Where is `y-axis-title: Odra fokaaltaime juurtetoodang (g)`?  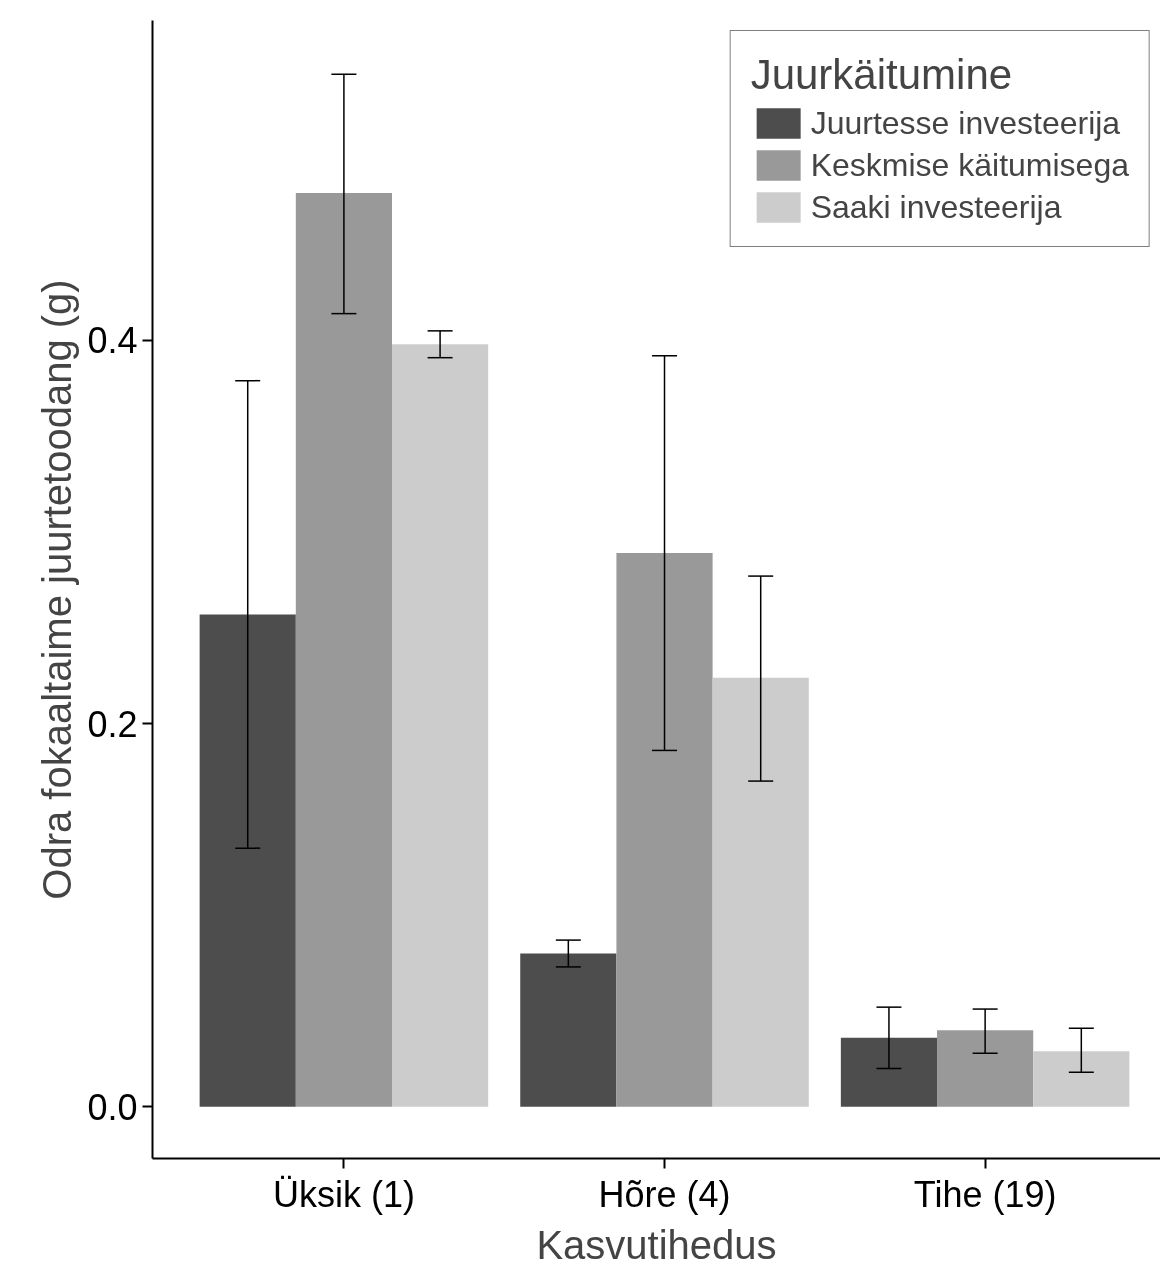
y-axis-title: Odra fokaaltaime juurtetoodang (g) is located at coordinates (57, 589).